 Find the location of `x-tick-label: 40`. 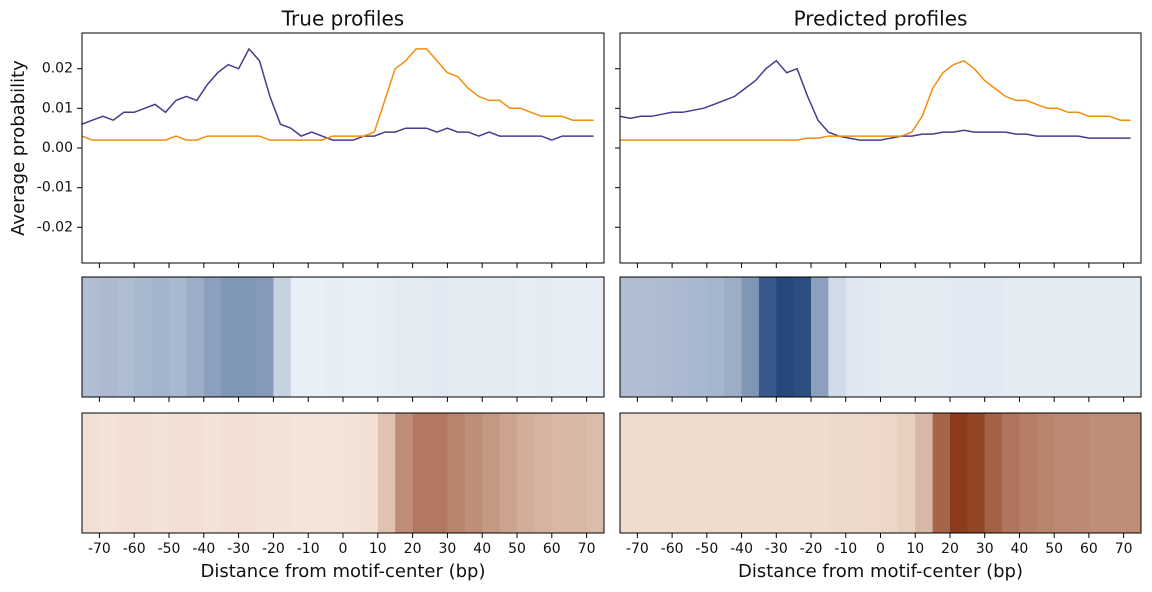

x-tick-label: 40 is located at coordinates (482, 549).